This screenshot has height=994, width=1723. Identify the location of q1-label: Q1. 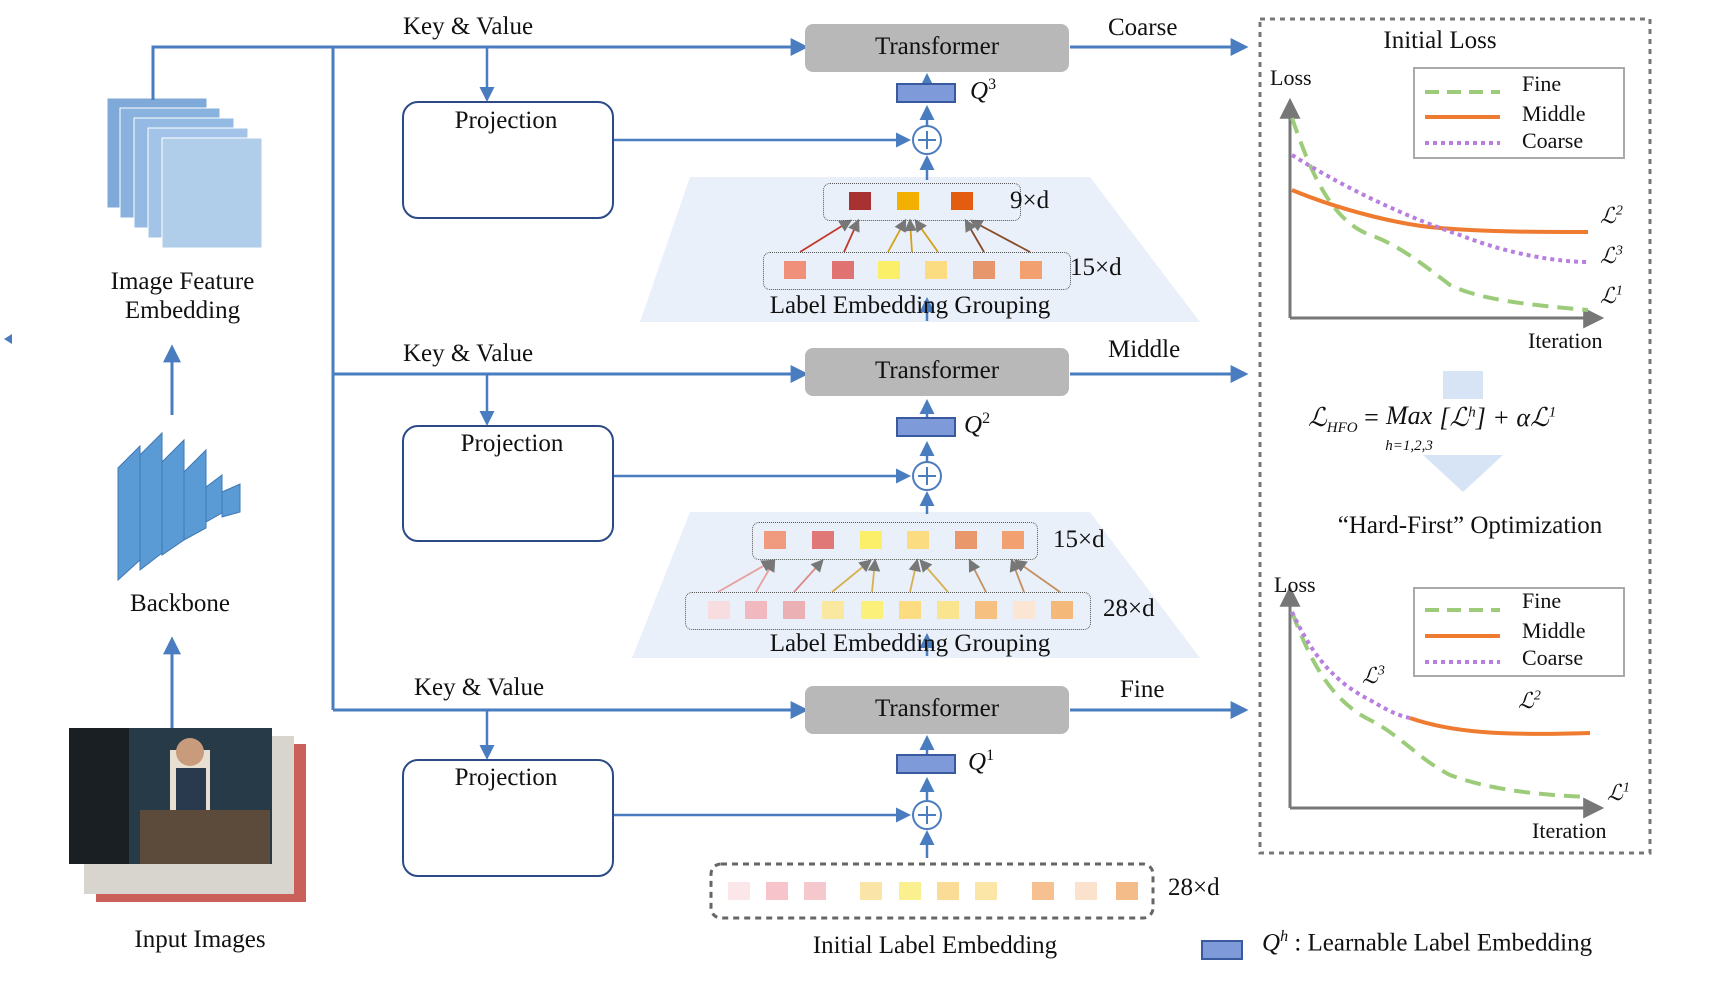
(981, 762).